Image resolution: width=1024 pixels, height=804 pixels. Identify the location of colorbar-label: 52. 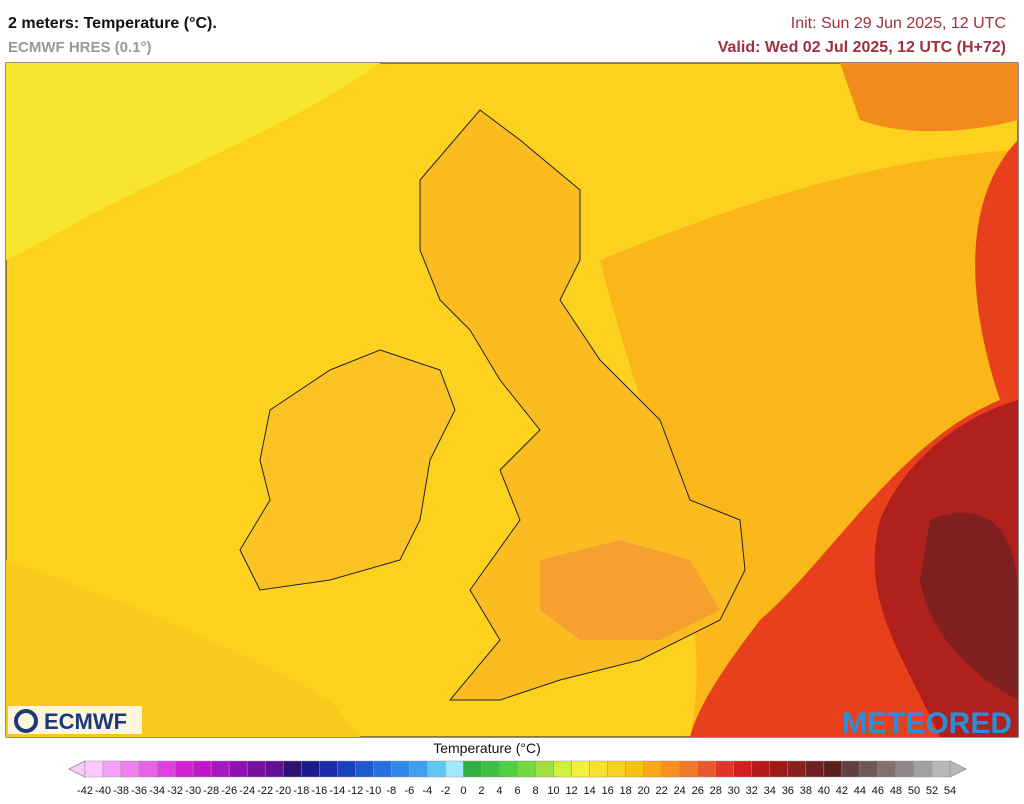
(932, 791).